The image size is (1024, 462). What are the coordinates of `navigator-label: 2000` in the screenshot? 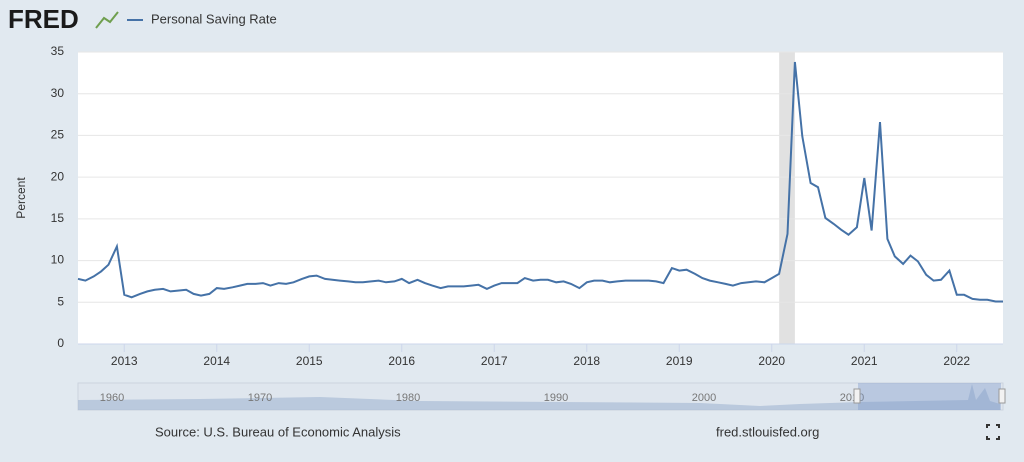 It's located at (704, 398).